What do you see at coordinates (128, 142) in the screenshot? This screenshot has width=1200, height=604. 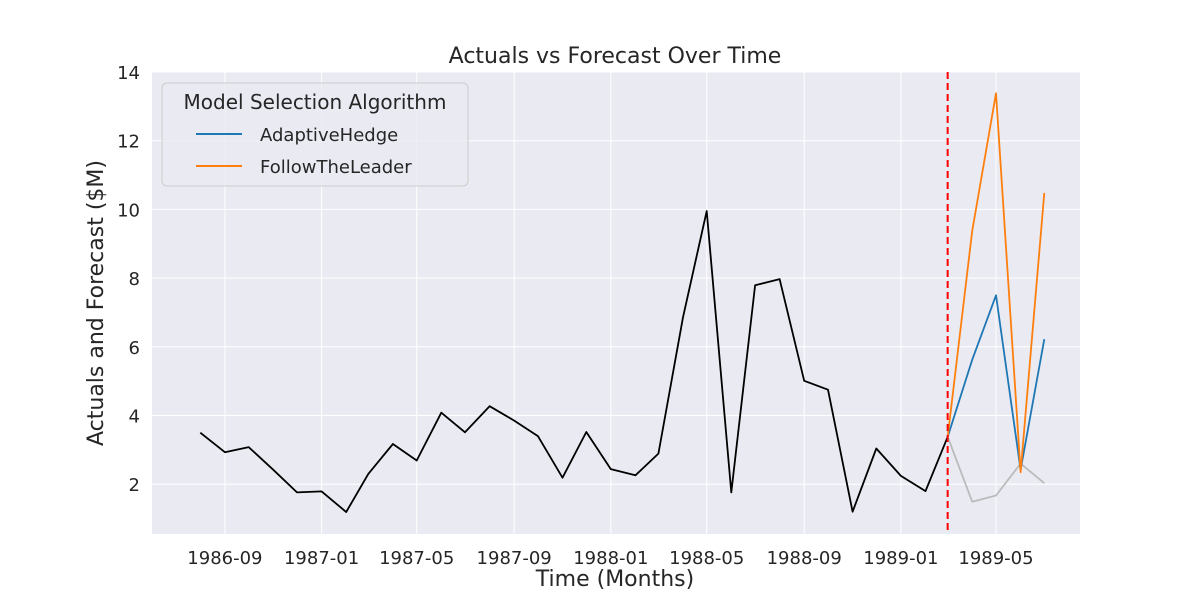 I see `y-tick-label: 12` at bounding box center [128, 142].